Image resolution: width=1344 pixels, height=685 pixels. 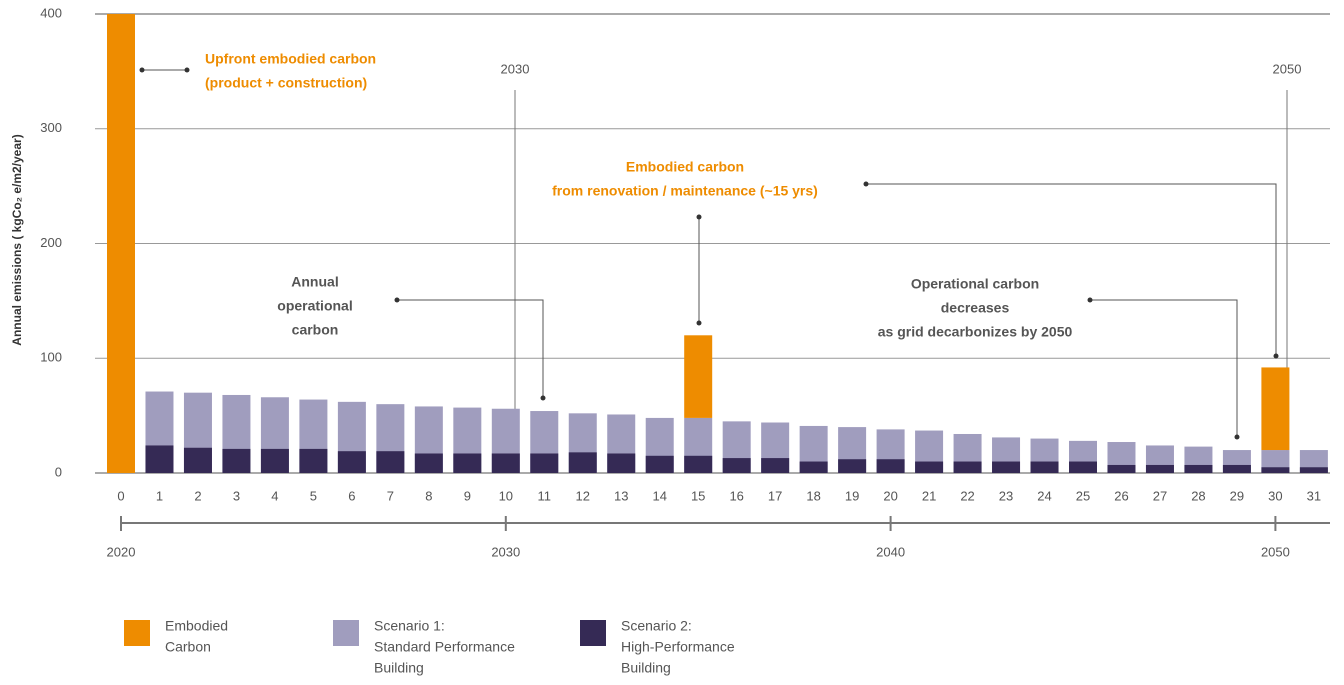 What do you see at coordinates (1083, 495) in the screenshot?
I see `x-tick-label: 25` at bounding box center [1083, 495].